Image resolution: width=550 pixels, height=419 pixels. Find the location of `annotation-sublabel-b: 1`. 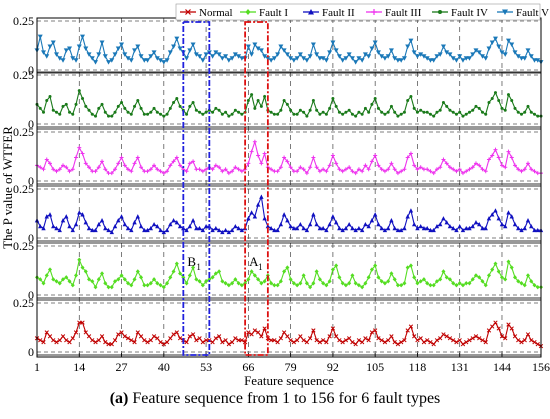

annotation-sublabel-b: 1 is located at coordinates (198, 267).